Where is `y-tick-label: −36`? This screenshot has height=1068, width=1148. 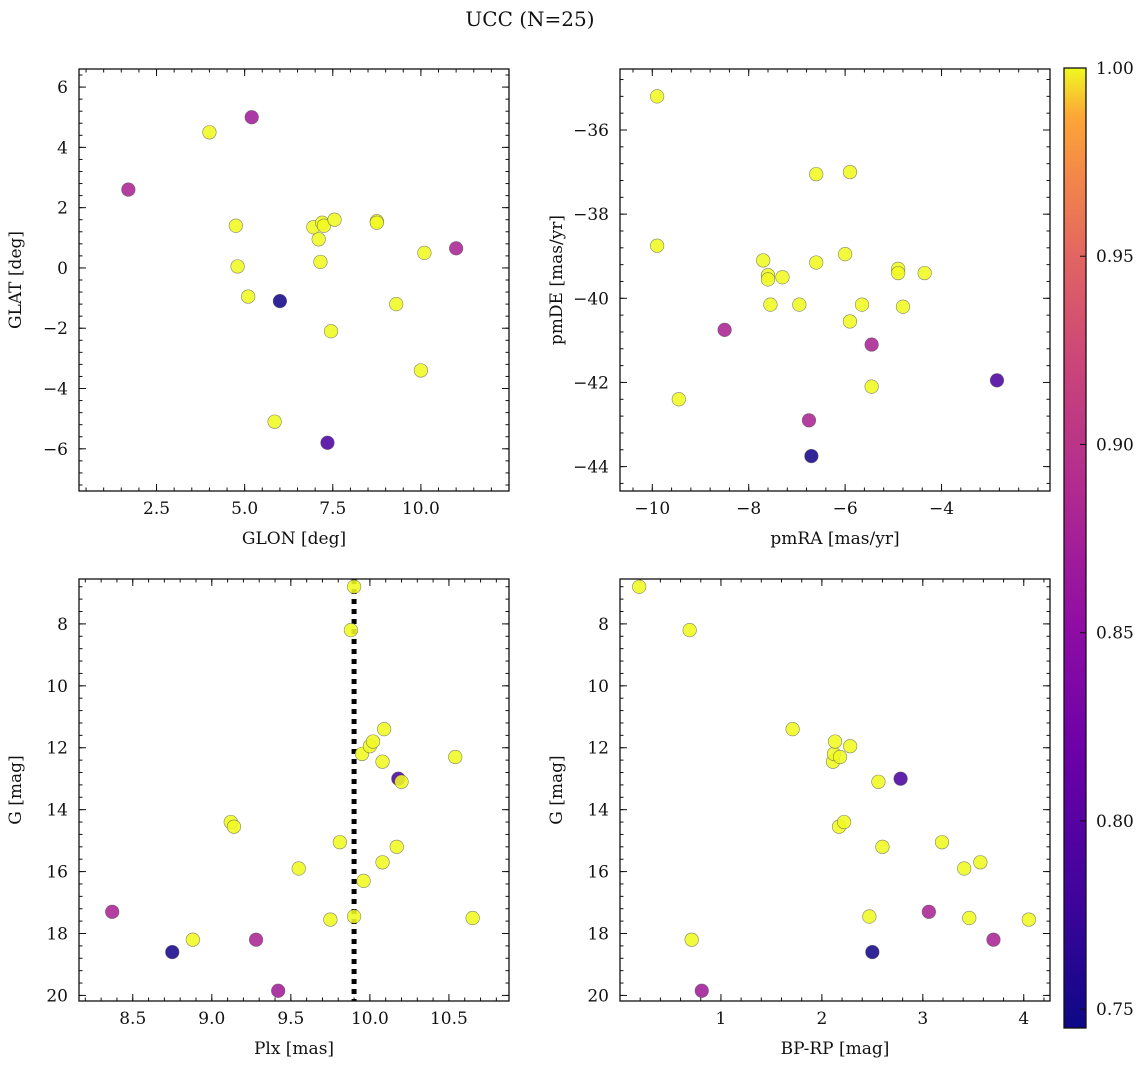 y-tick-label: −36 is located at coordinates (591, 131).